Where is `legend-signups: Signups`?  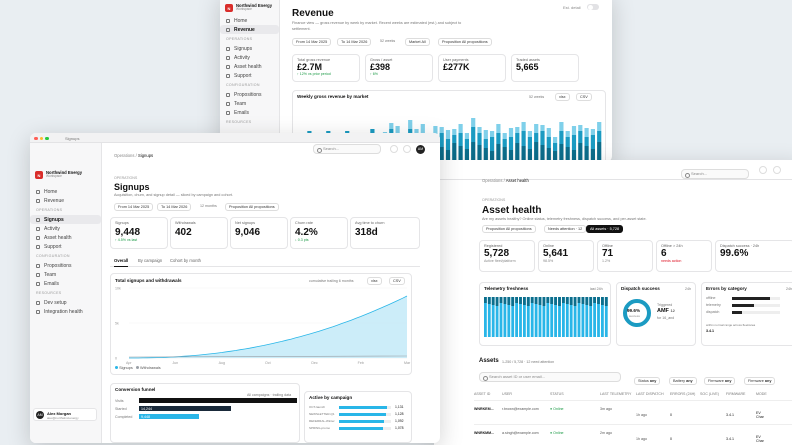
legend-signups: Signups is located at coordinates (126, 368).